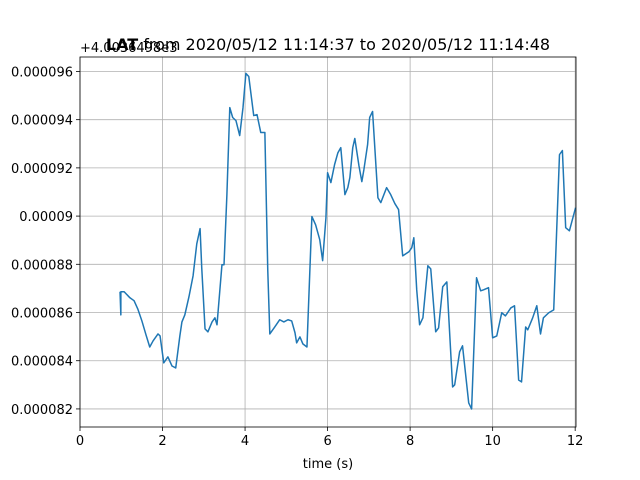 The width and height of the screenshot is (640, 480). Describe the element at coordinates (42, 265) in the screenshot. I see `y-tick-label: 0.000088` at that location.